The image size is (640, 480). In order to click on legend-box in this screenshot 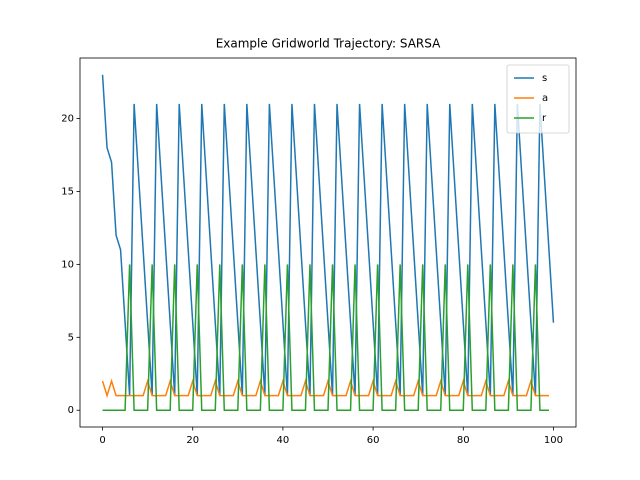, I will do `click(538, 99)`.